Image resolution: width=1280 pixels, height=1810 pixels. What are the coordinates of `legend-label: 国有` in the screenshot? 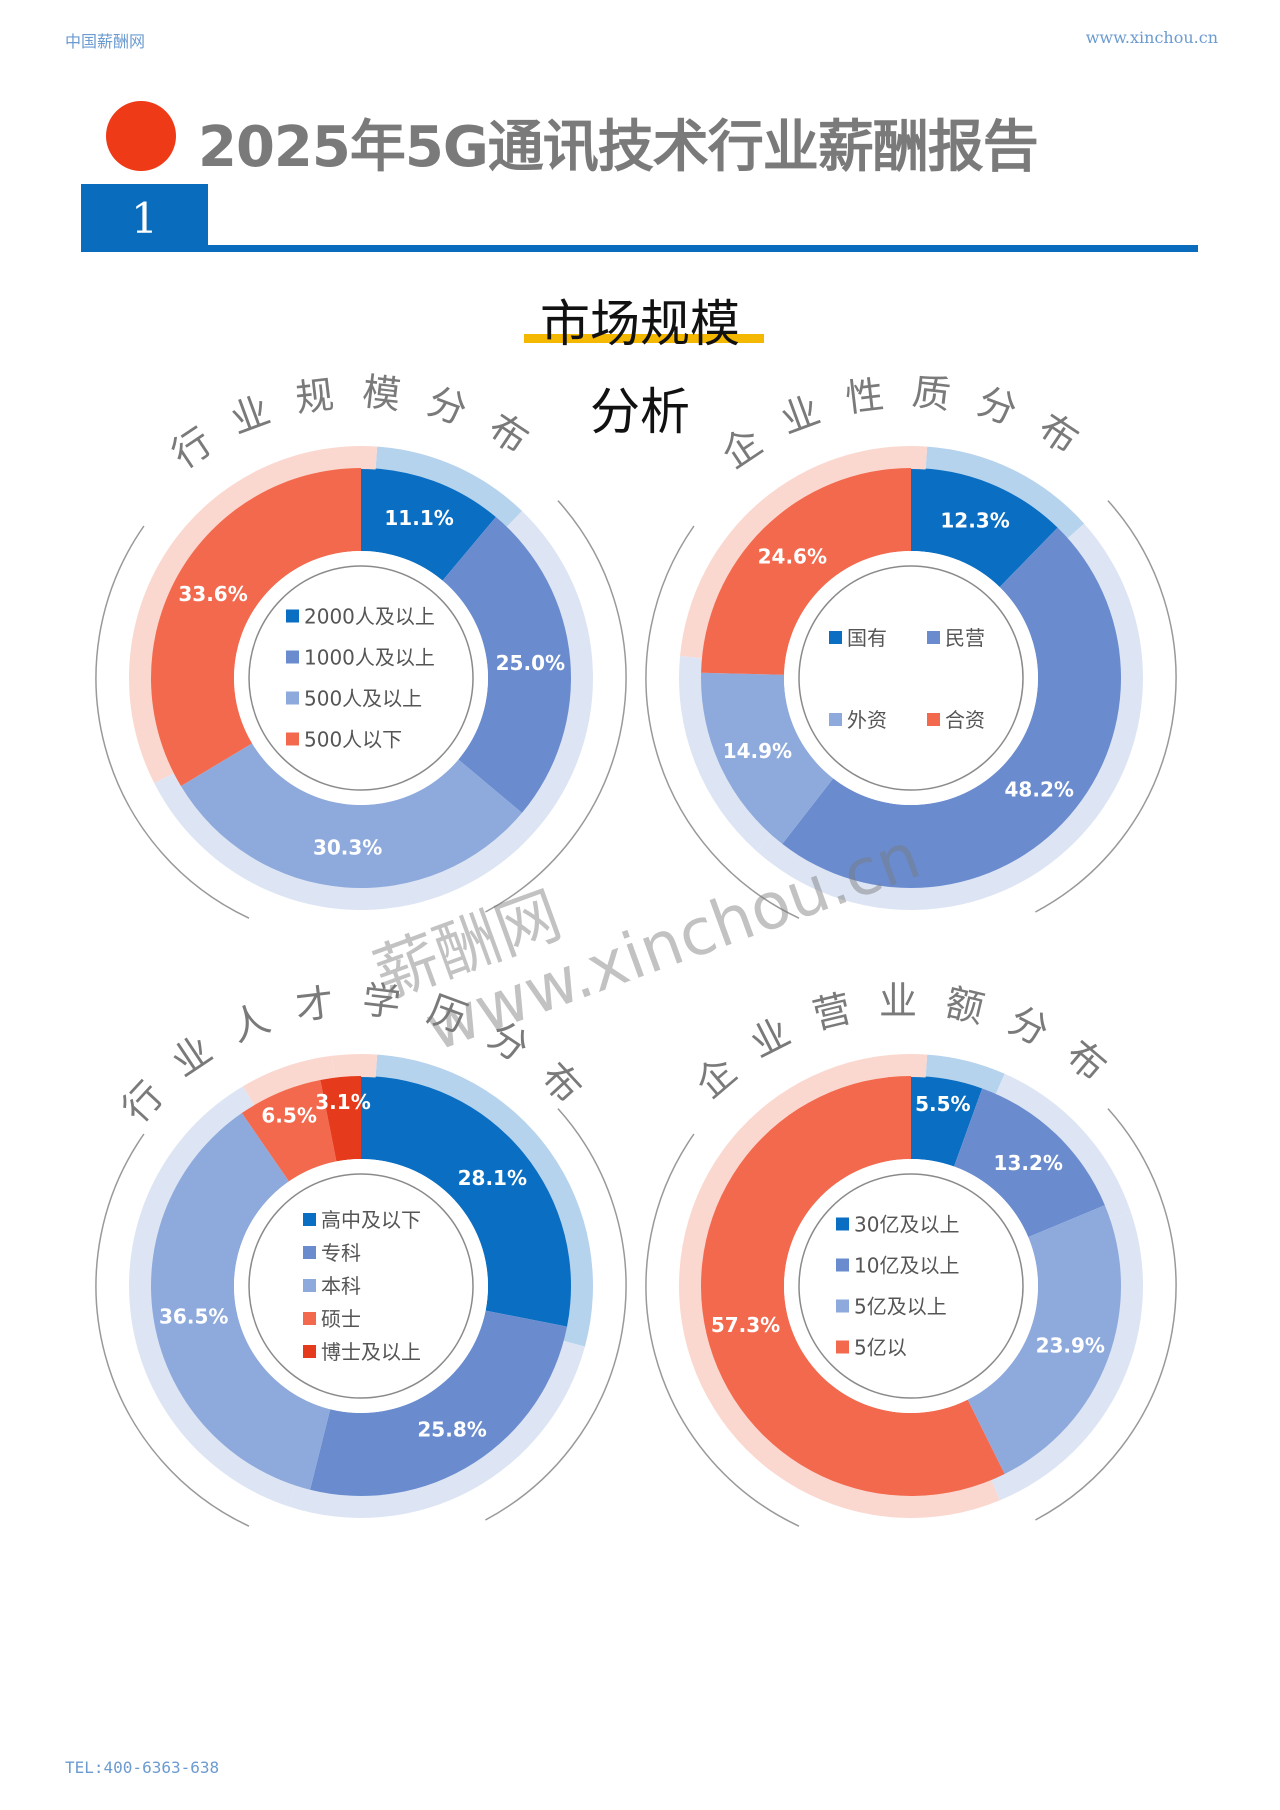 It's located at (867, 638).